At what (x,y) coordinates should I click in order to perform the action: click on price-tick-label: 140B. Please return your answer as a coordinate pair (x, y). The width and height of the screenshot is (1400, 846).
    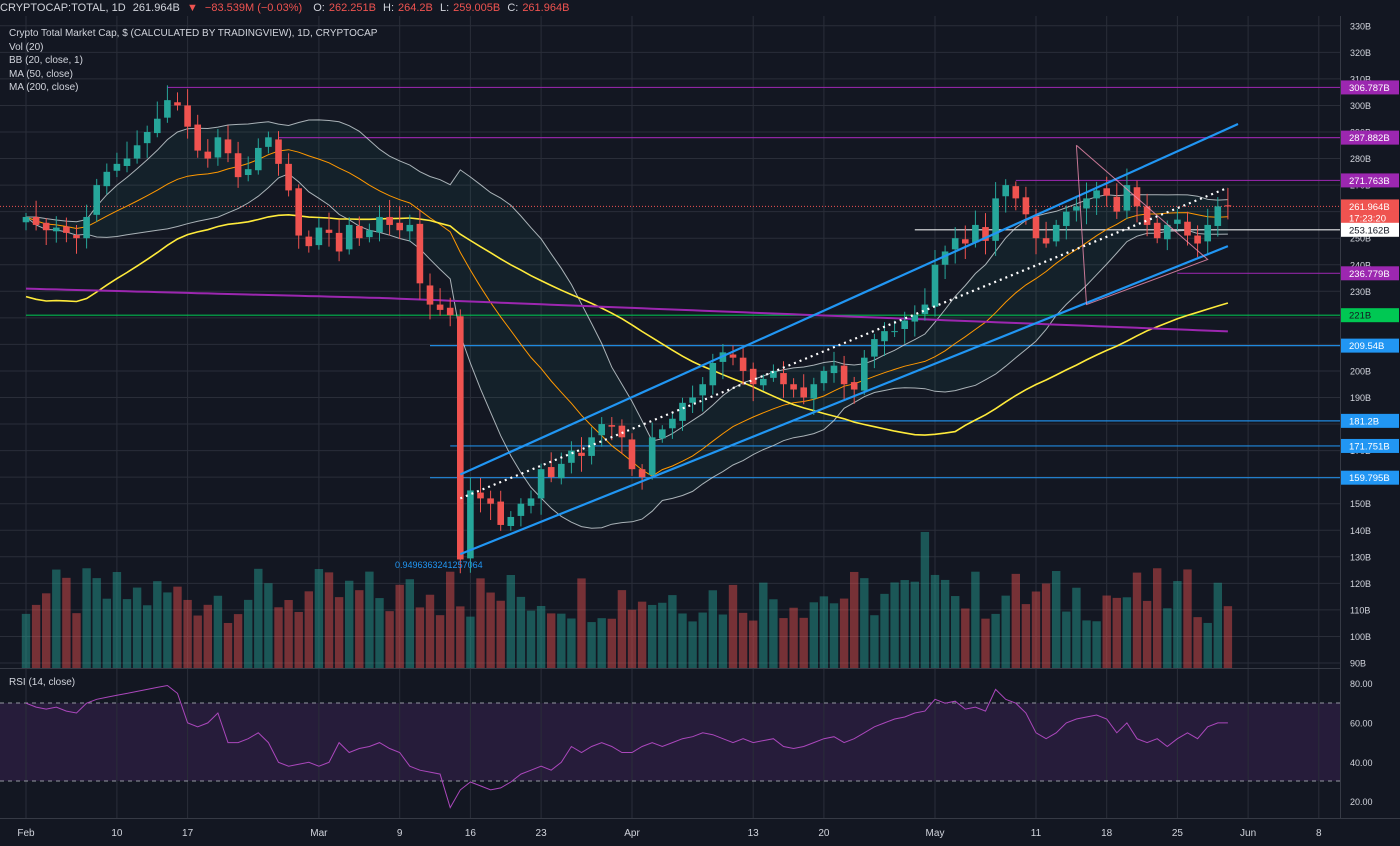
    Looking at the image, I should click on (1360, 531).